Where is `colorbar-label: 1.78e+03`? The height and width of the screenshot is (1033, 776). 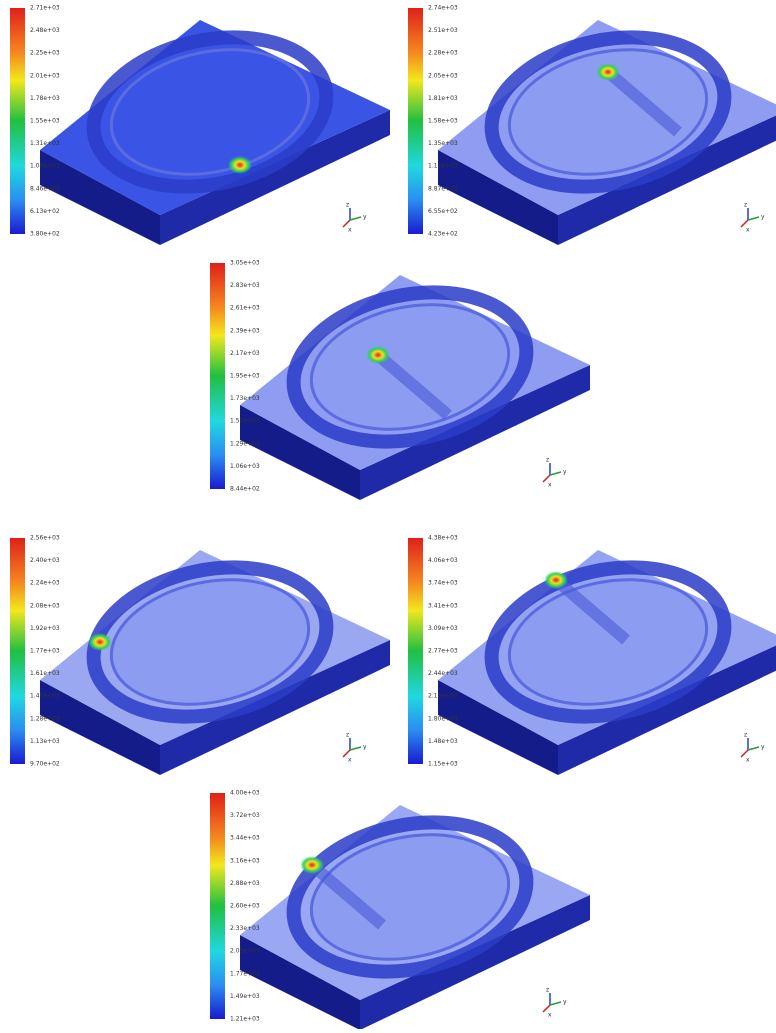 colorbar-label: 1.78e+03 is located at coordinates (45, 98).